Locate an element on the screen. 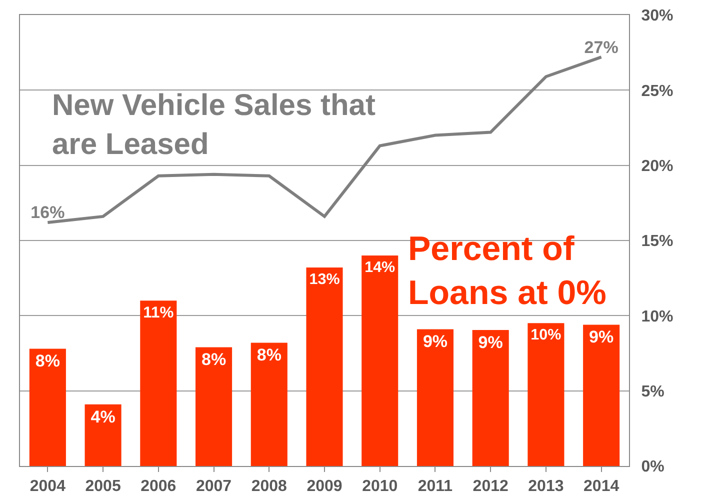 This screenshot has height=500, width=701. x-tick-label: 2012 is located at coordinates (490, 487).